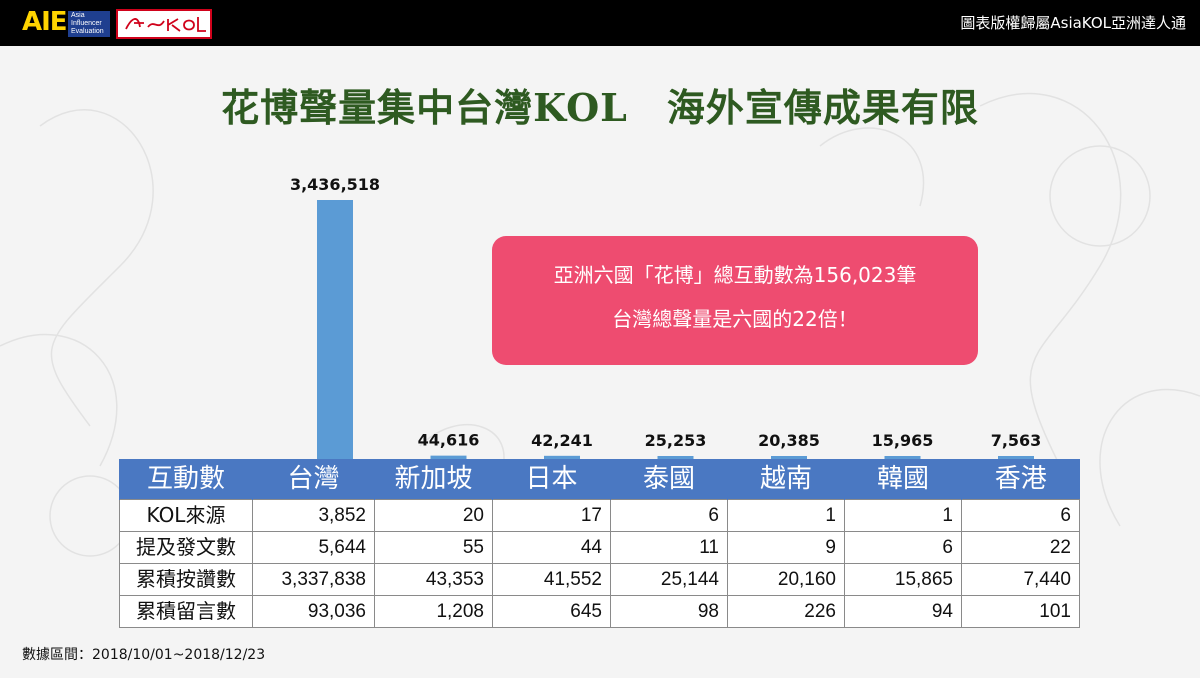  What do you see at coordinates (551, 515) in the screenshot?
I see `table-cell: 17` at bounding box center [551, 515].